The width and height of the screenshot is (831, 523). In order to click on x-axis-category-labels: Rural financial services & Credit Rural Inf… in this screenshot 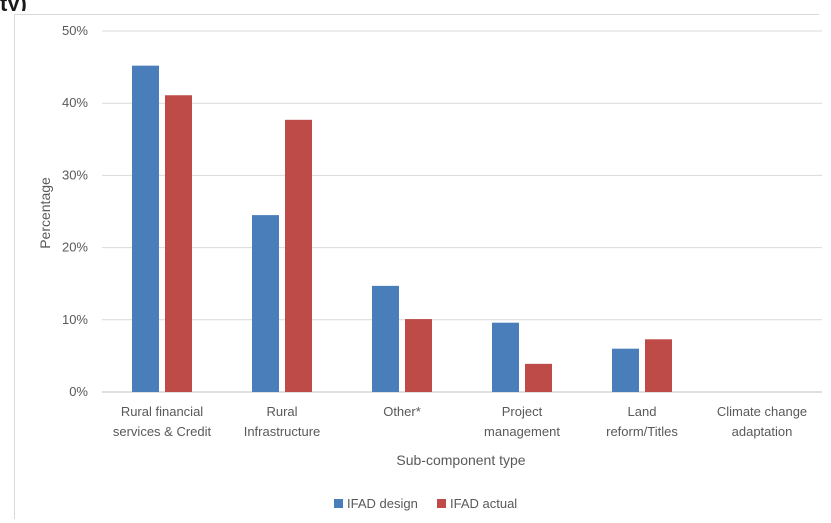, I will do `click(460, 421)`.